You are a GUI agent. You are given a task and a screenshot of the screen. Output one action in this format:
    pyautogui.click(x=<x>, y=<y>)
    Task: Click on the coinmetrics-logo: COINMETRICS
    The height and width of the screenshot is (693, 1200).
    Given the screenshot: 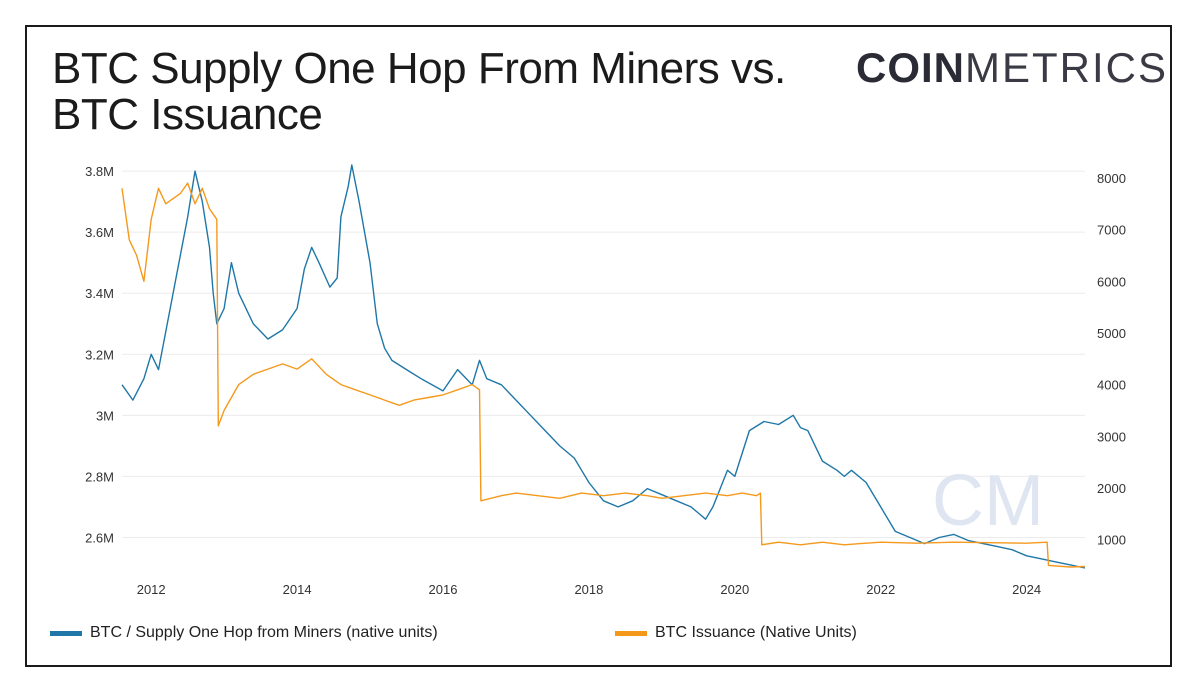 What is the action you would take?
    pyautogui.click(x=1012, y=68)
    